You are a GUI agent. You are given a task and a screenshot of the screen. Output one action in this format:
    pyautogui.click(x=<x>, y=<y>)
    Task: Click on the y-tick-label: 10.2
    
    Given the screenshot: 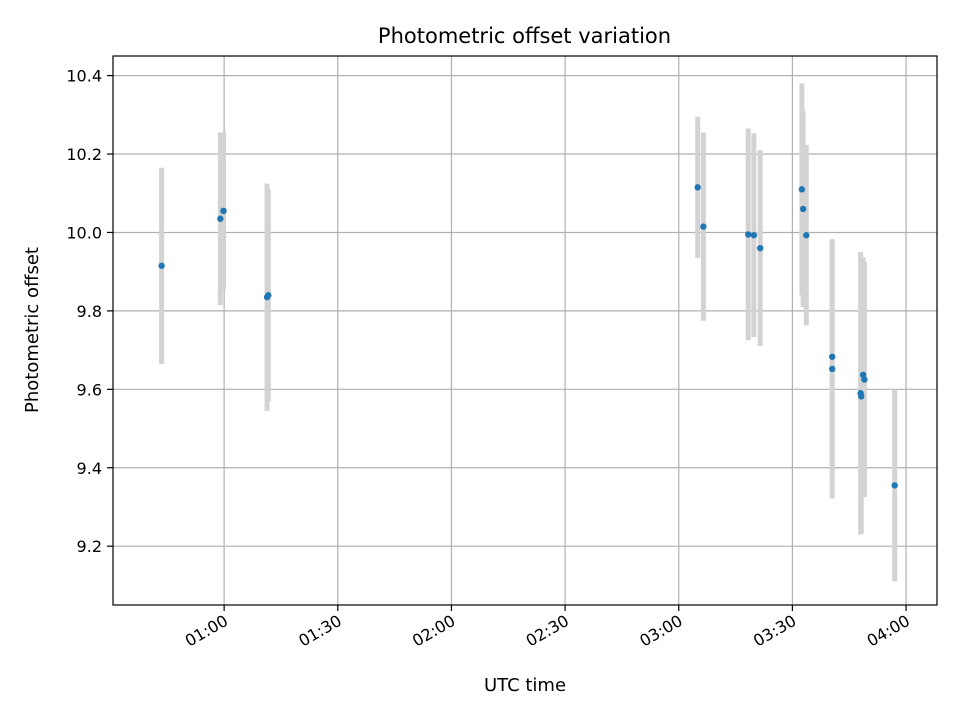 What is the action you would take?
    pyautogui.click(x=84, y=154)
    